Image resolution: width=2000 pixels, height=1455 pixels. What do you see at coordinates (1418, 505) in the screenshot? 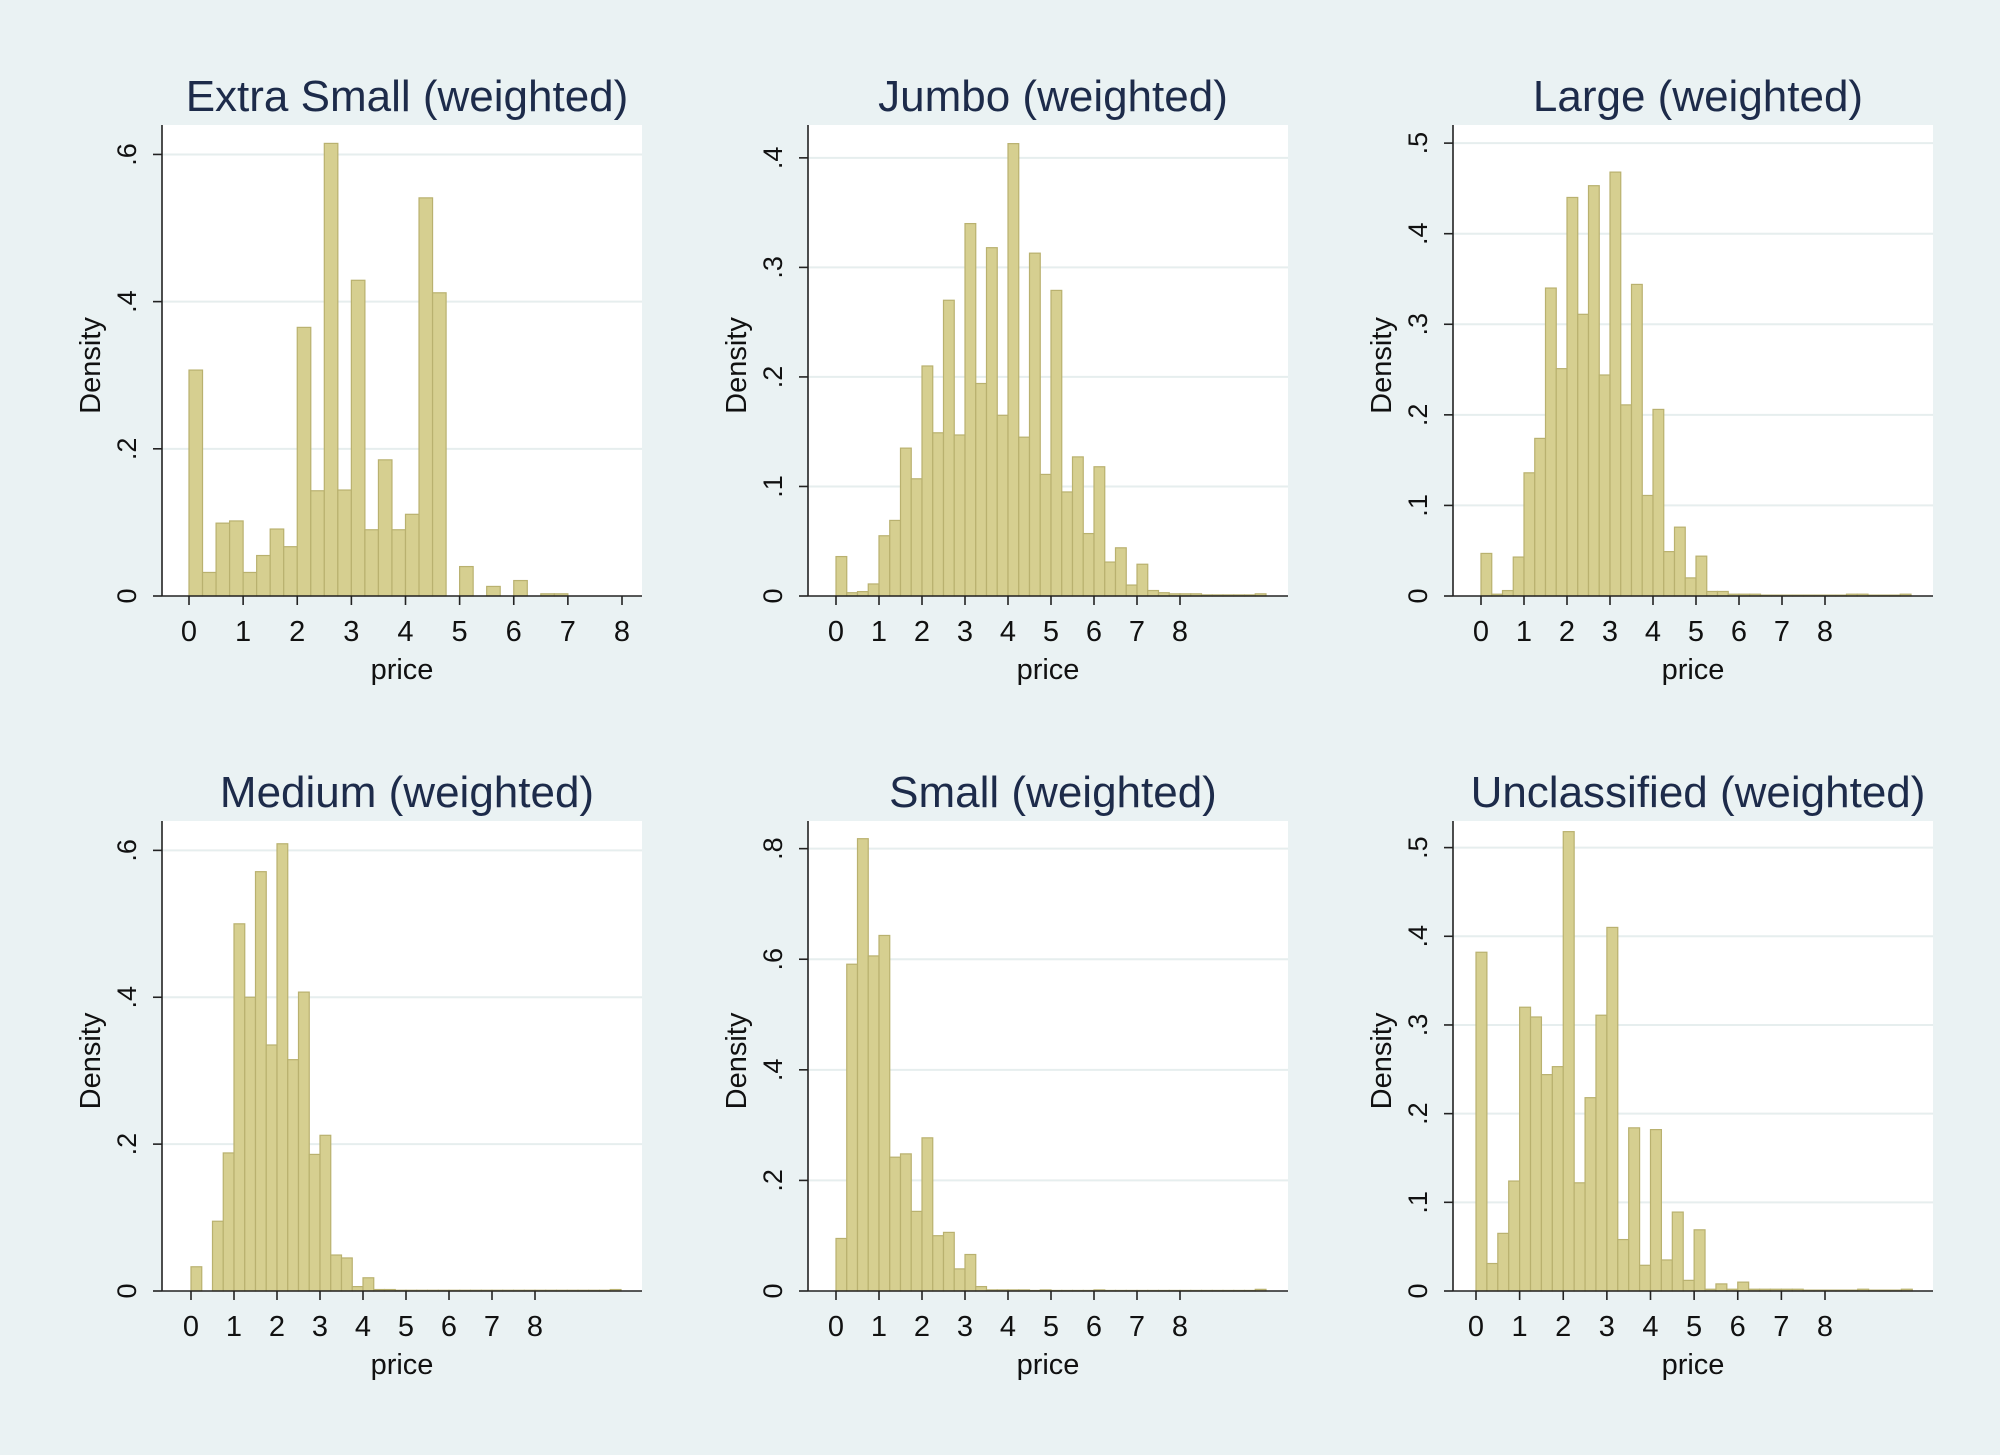
I see `y-tick-label: .1` at bounding box center [1418, 505].